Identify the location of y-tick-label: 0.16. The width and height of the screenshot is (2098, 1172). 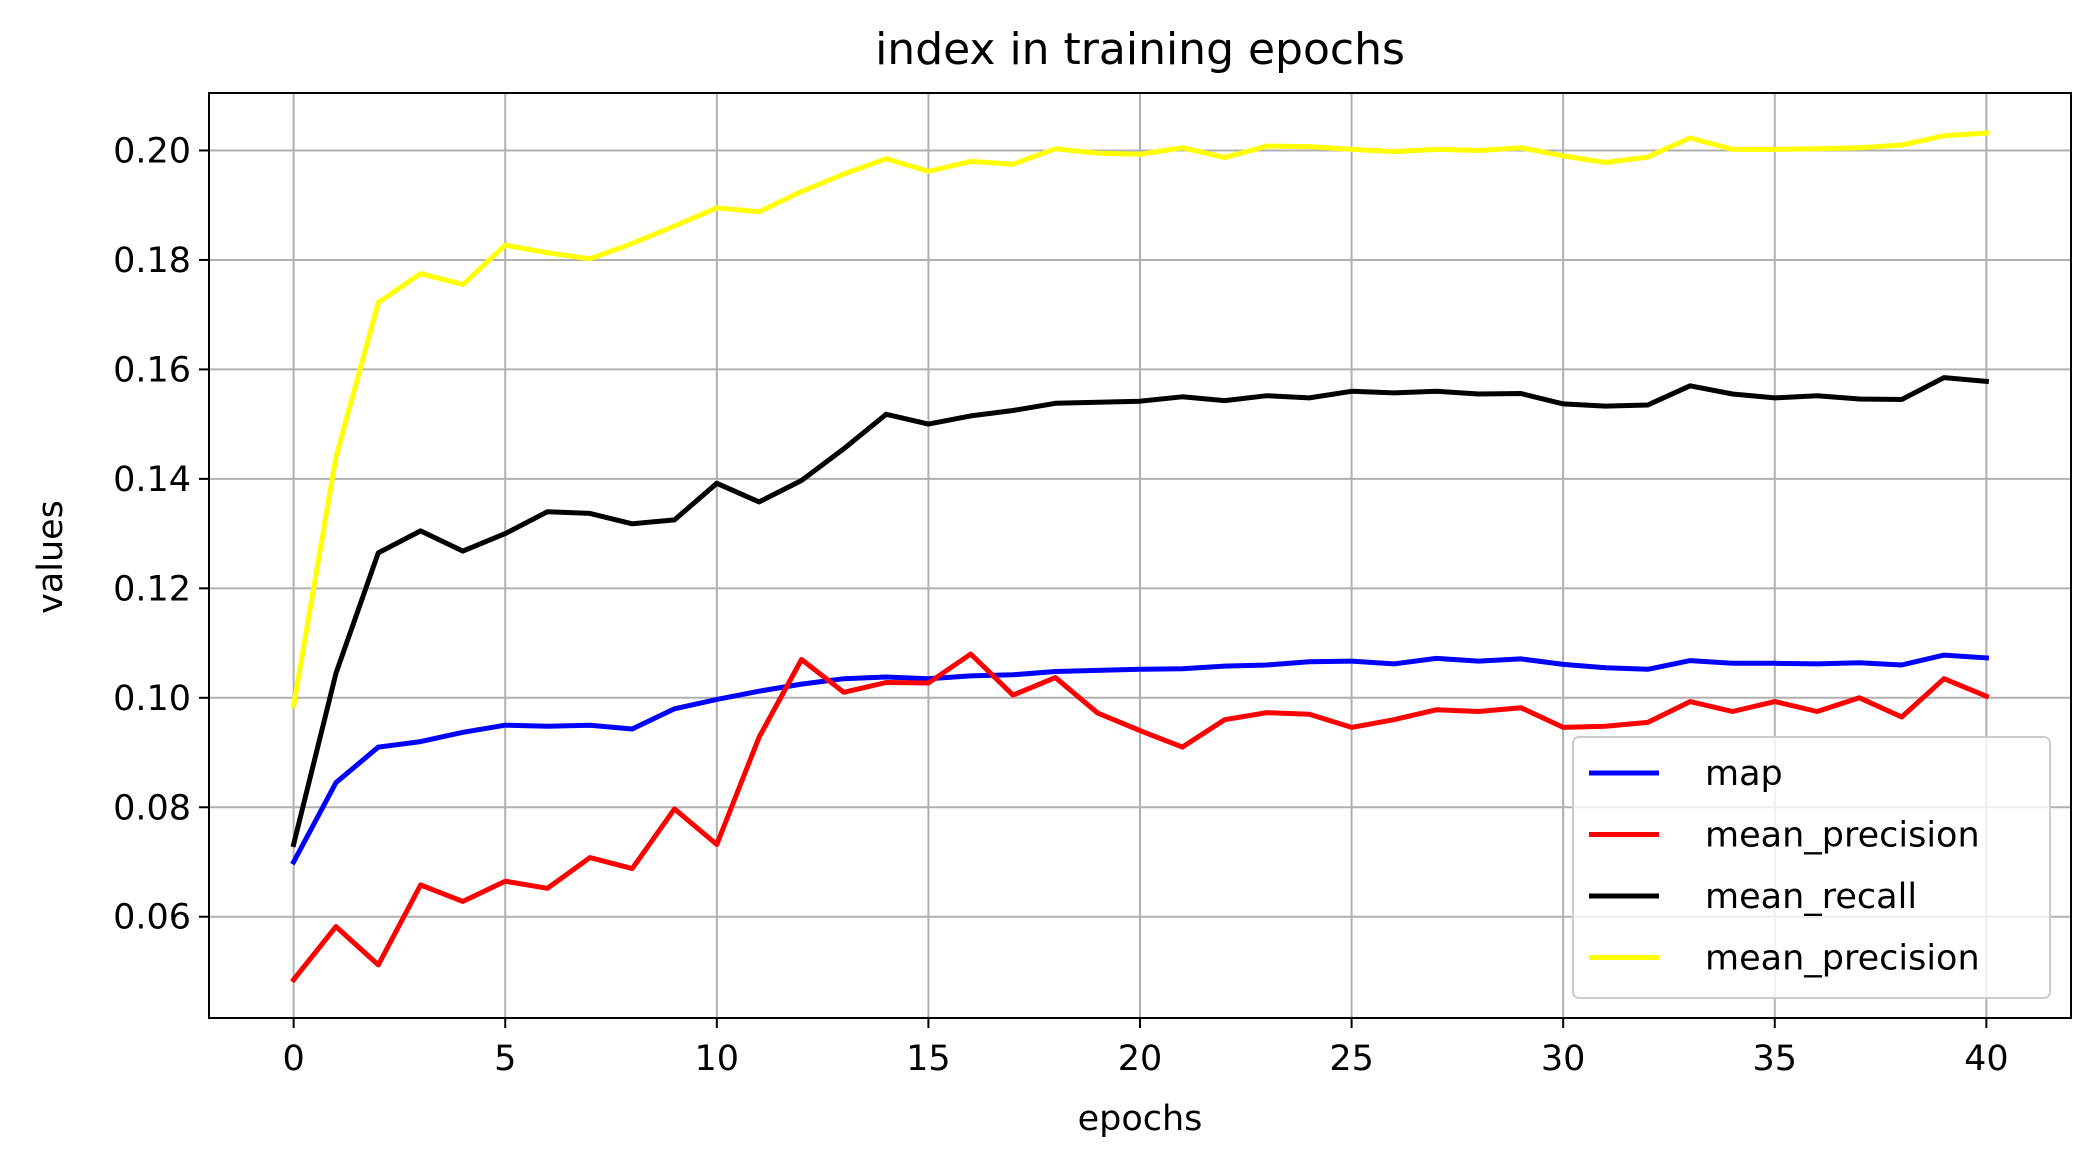
(152, 370).